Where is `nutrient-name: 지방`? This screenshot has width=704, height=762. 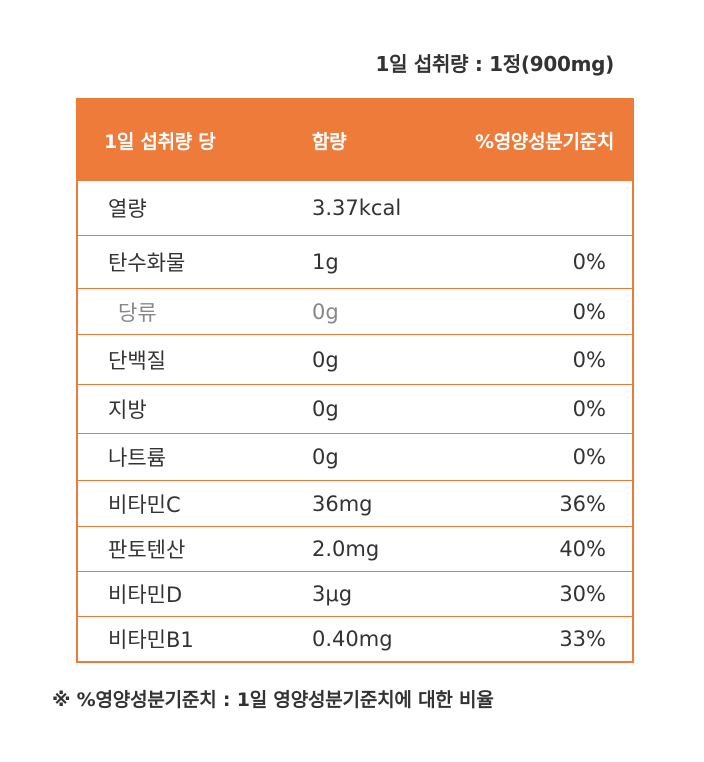 nutrient-name: 지방 is located at coordinates (127, 410).